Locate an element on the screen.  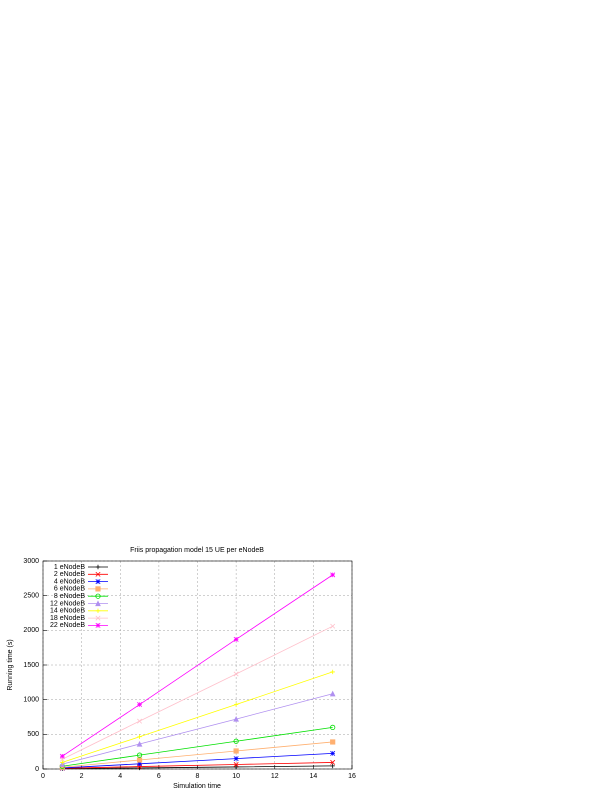
y-tick-label: 3000 is located at coordinates (31, 561).